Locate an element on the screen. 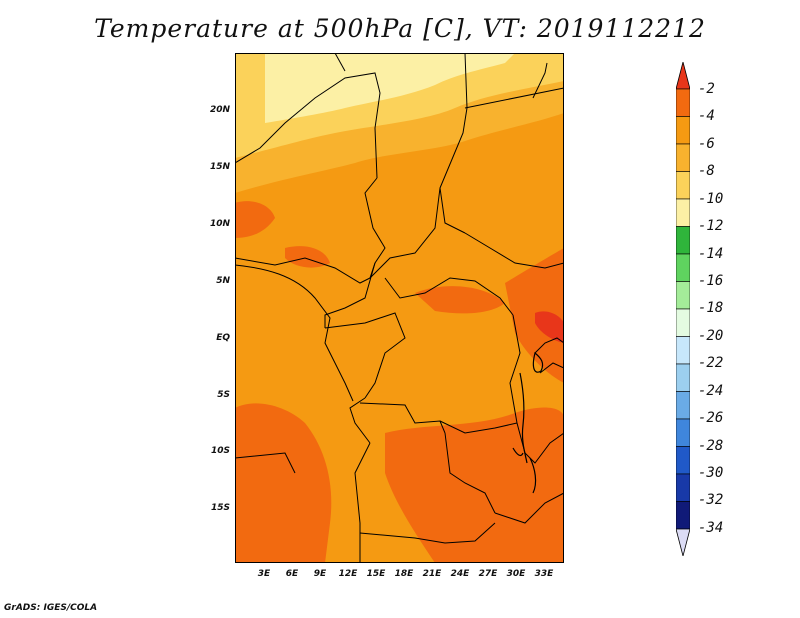 The image size is (800, 618). colorbar-label: -12 is located at coordinates (711, 226).